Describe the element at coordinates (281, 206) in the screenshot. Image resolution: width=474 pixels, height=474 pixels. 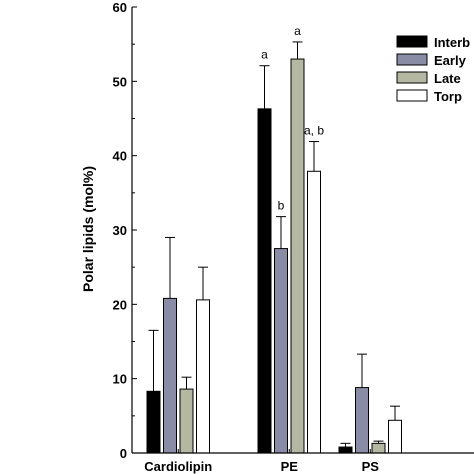
I see `significance-label: b` at that location.